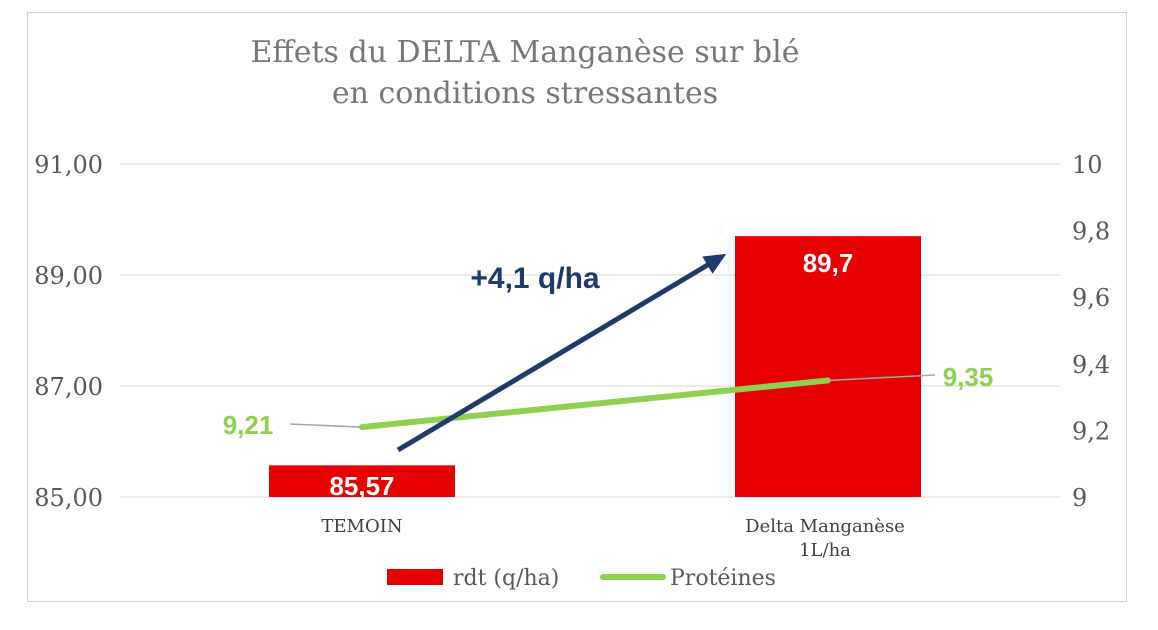 The height and width of the screenshot is (630, 1158). What do you see at coordinates (506, 578) in the screenshot?
I see `legend-label-rdt: rdt (q/ha)` at bounding box center [506, 578].